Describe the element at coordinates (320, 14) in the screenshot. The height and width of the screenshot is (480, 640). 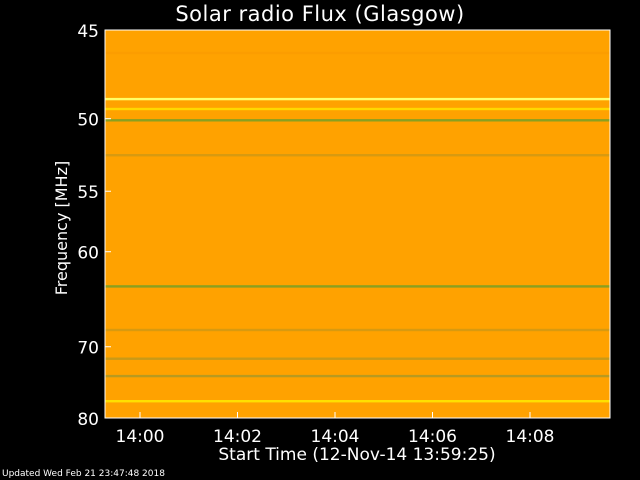
I see `chart-title: Solar radio Flux (Glasgow)` at that location.